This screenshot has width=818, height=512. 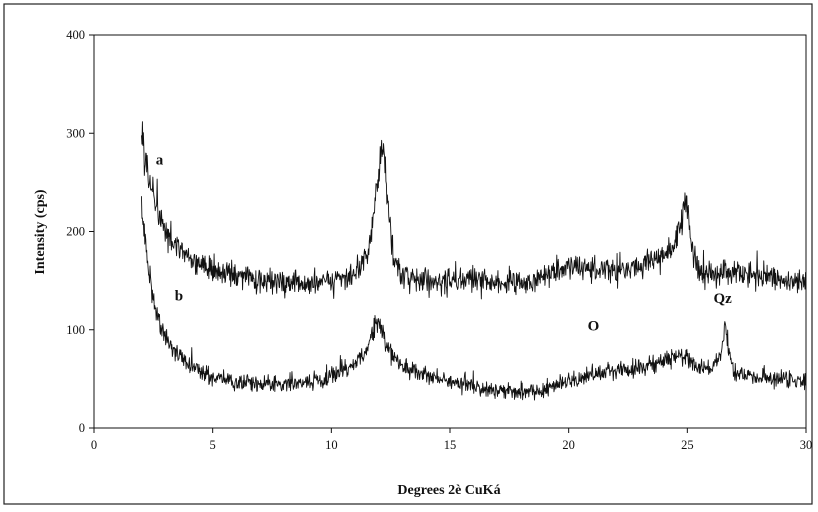 What do you see at coordinates (448, 490) in the screenshot?
I see `x-axis-title: Degrees 2è CuKá` at bounding box center [448, 490].